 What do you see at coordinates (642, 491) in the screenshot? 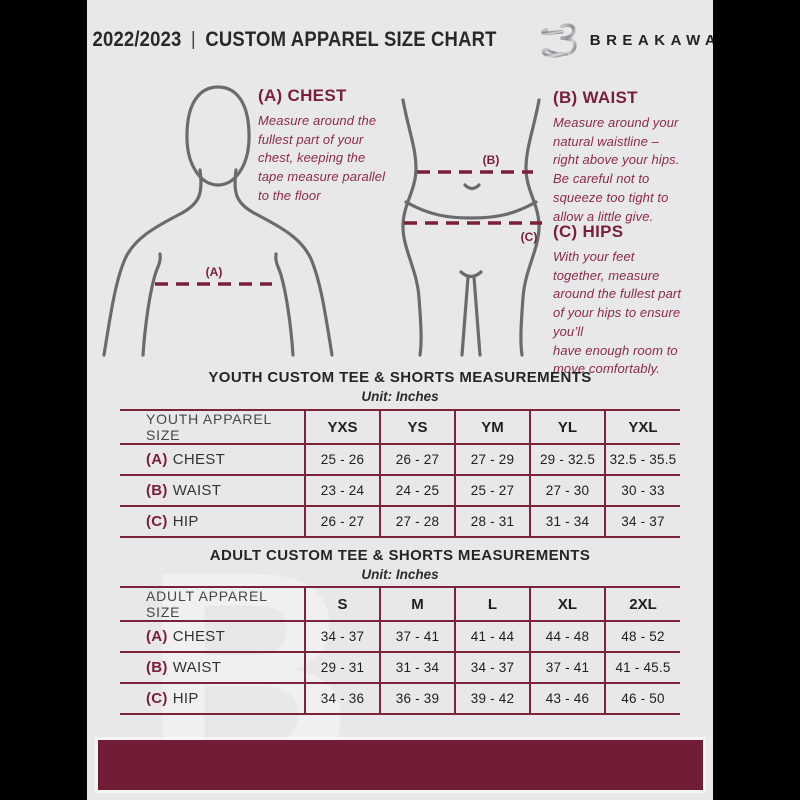
I see `cell: 30 - 33` at bounding box center [642, 491].